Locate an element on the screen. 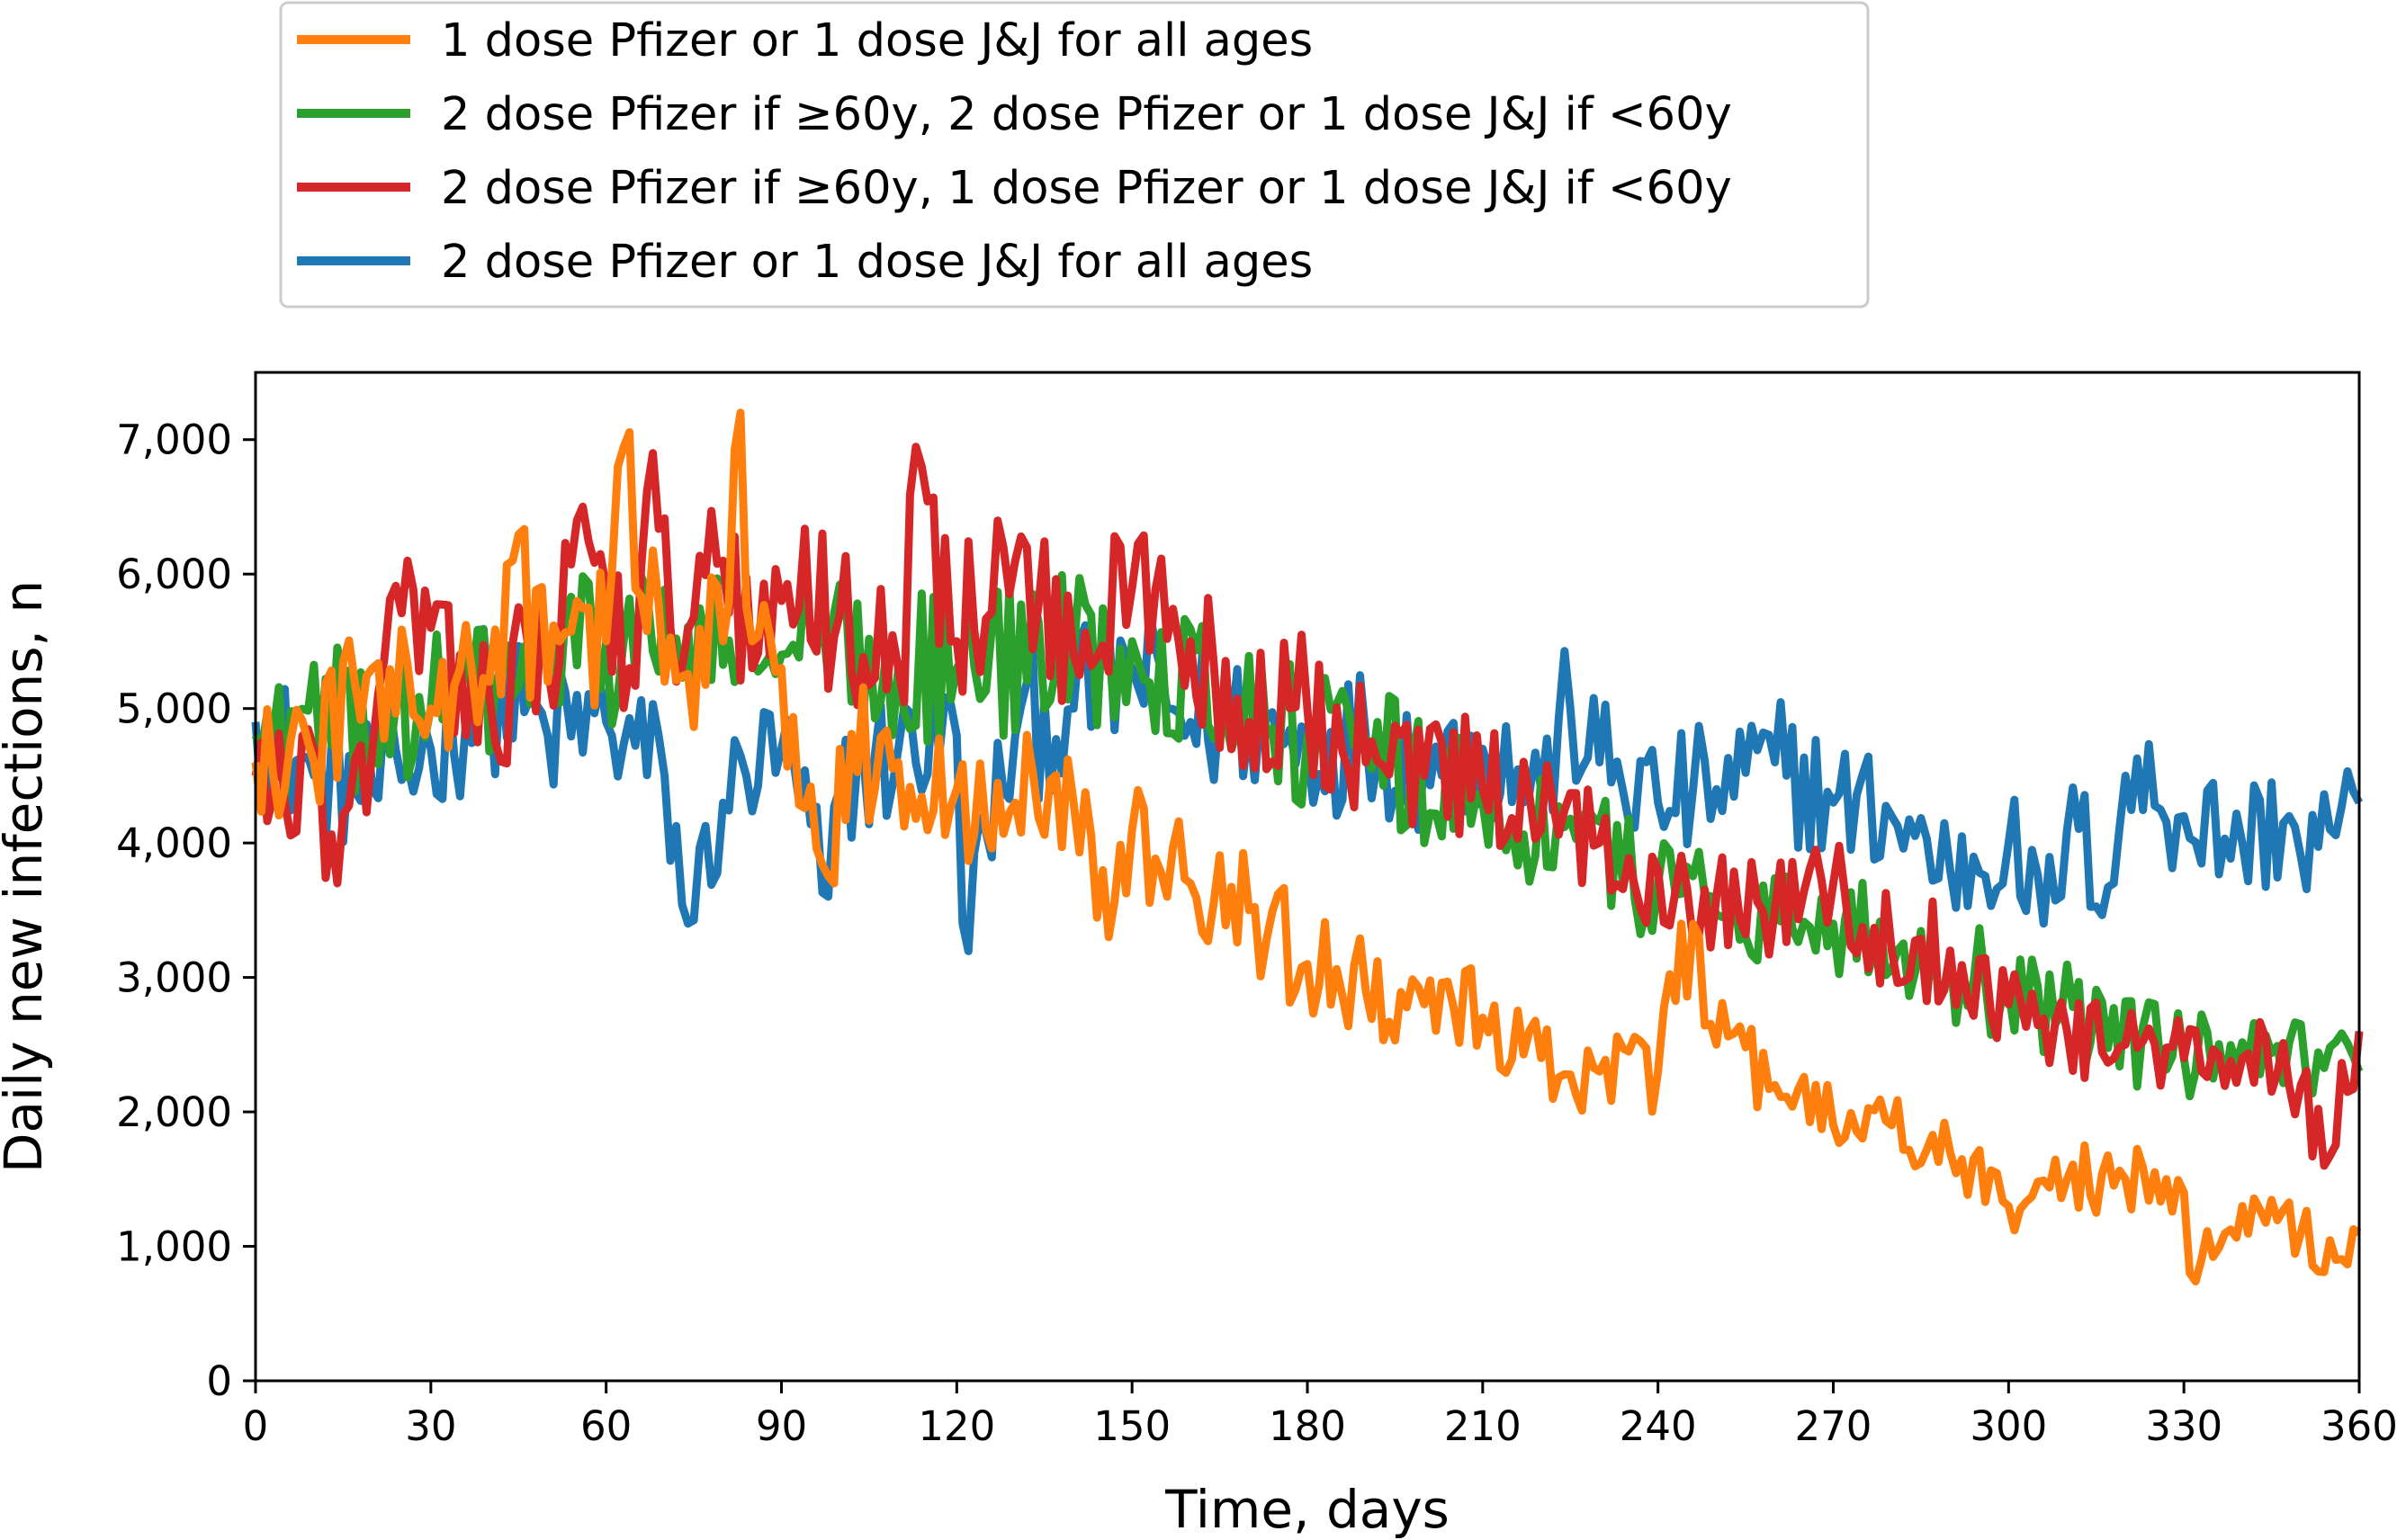 The height and width of the screenshot is (1540, 2406). x-axis: 0 30 60 90 120 150 180 210 240 270 300 330 360 is located at coordinates (1320, 1415).